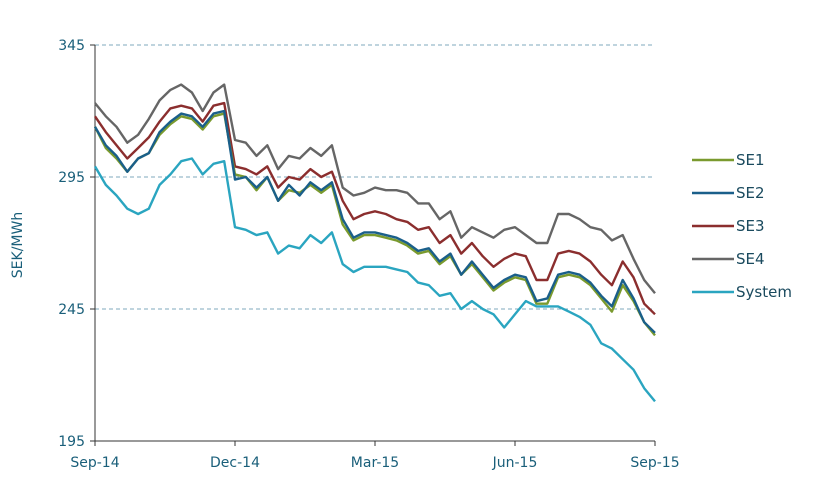  I want to click on x-tick-label: Sep-14, so click(94, 463).